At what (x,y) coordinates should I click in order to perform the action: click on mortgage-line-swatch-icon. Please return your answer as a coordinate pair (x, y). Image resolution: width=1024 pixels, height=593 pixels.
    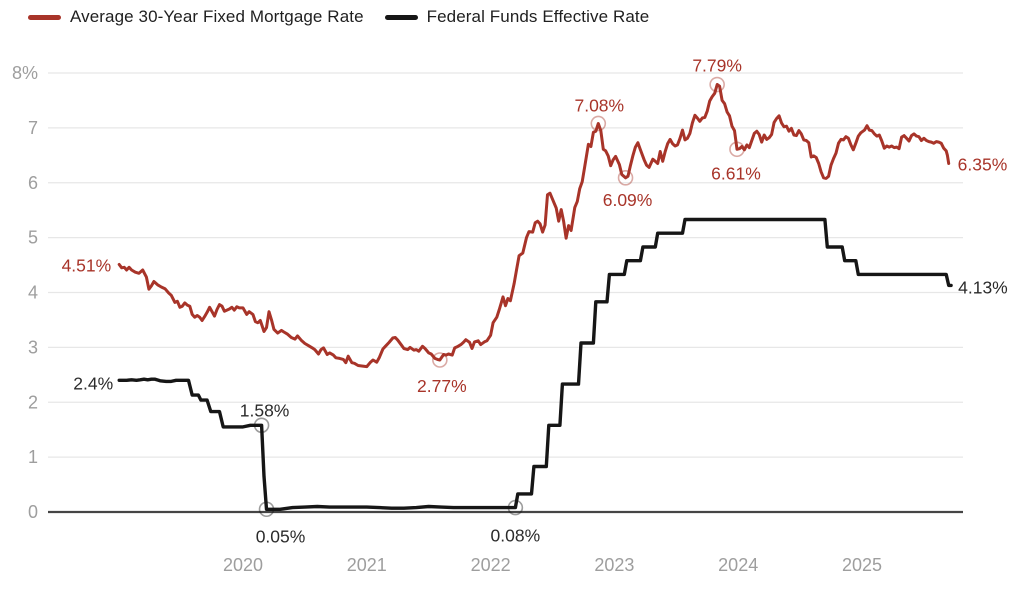
    Looking at the image, I should click on (44, 17).